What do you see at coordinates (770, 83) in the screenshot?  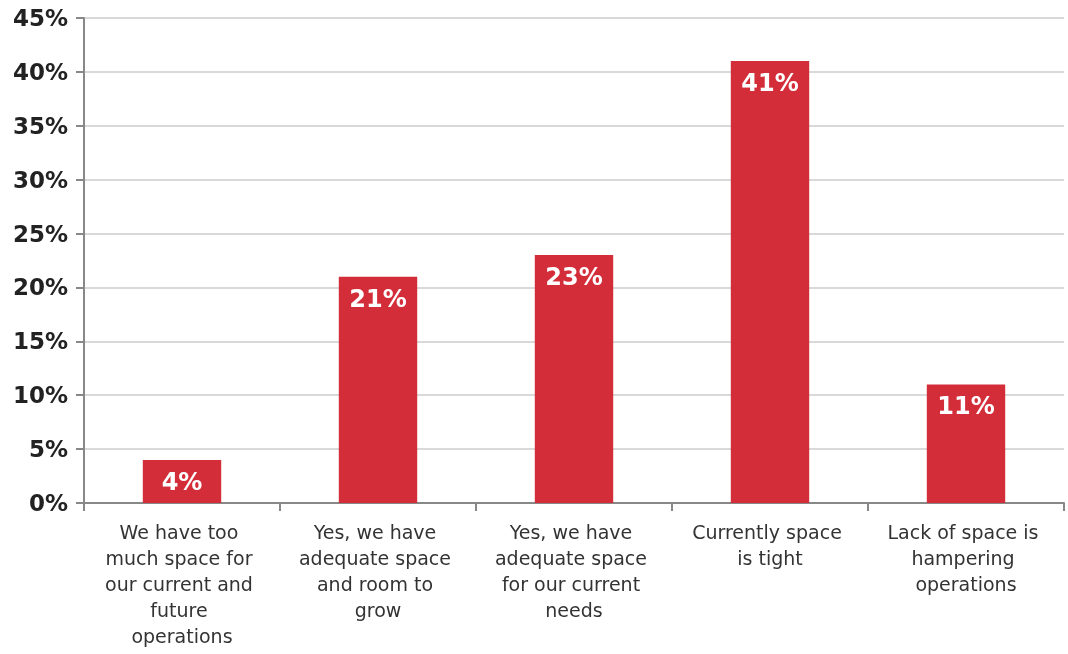 I see `data-label: 41%` at bounding box center [770, 83].